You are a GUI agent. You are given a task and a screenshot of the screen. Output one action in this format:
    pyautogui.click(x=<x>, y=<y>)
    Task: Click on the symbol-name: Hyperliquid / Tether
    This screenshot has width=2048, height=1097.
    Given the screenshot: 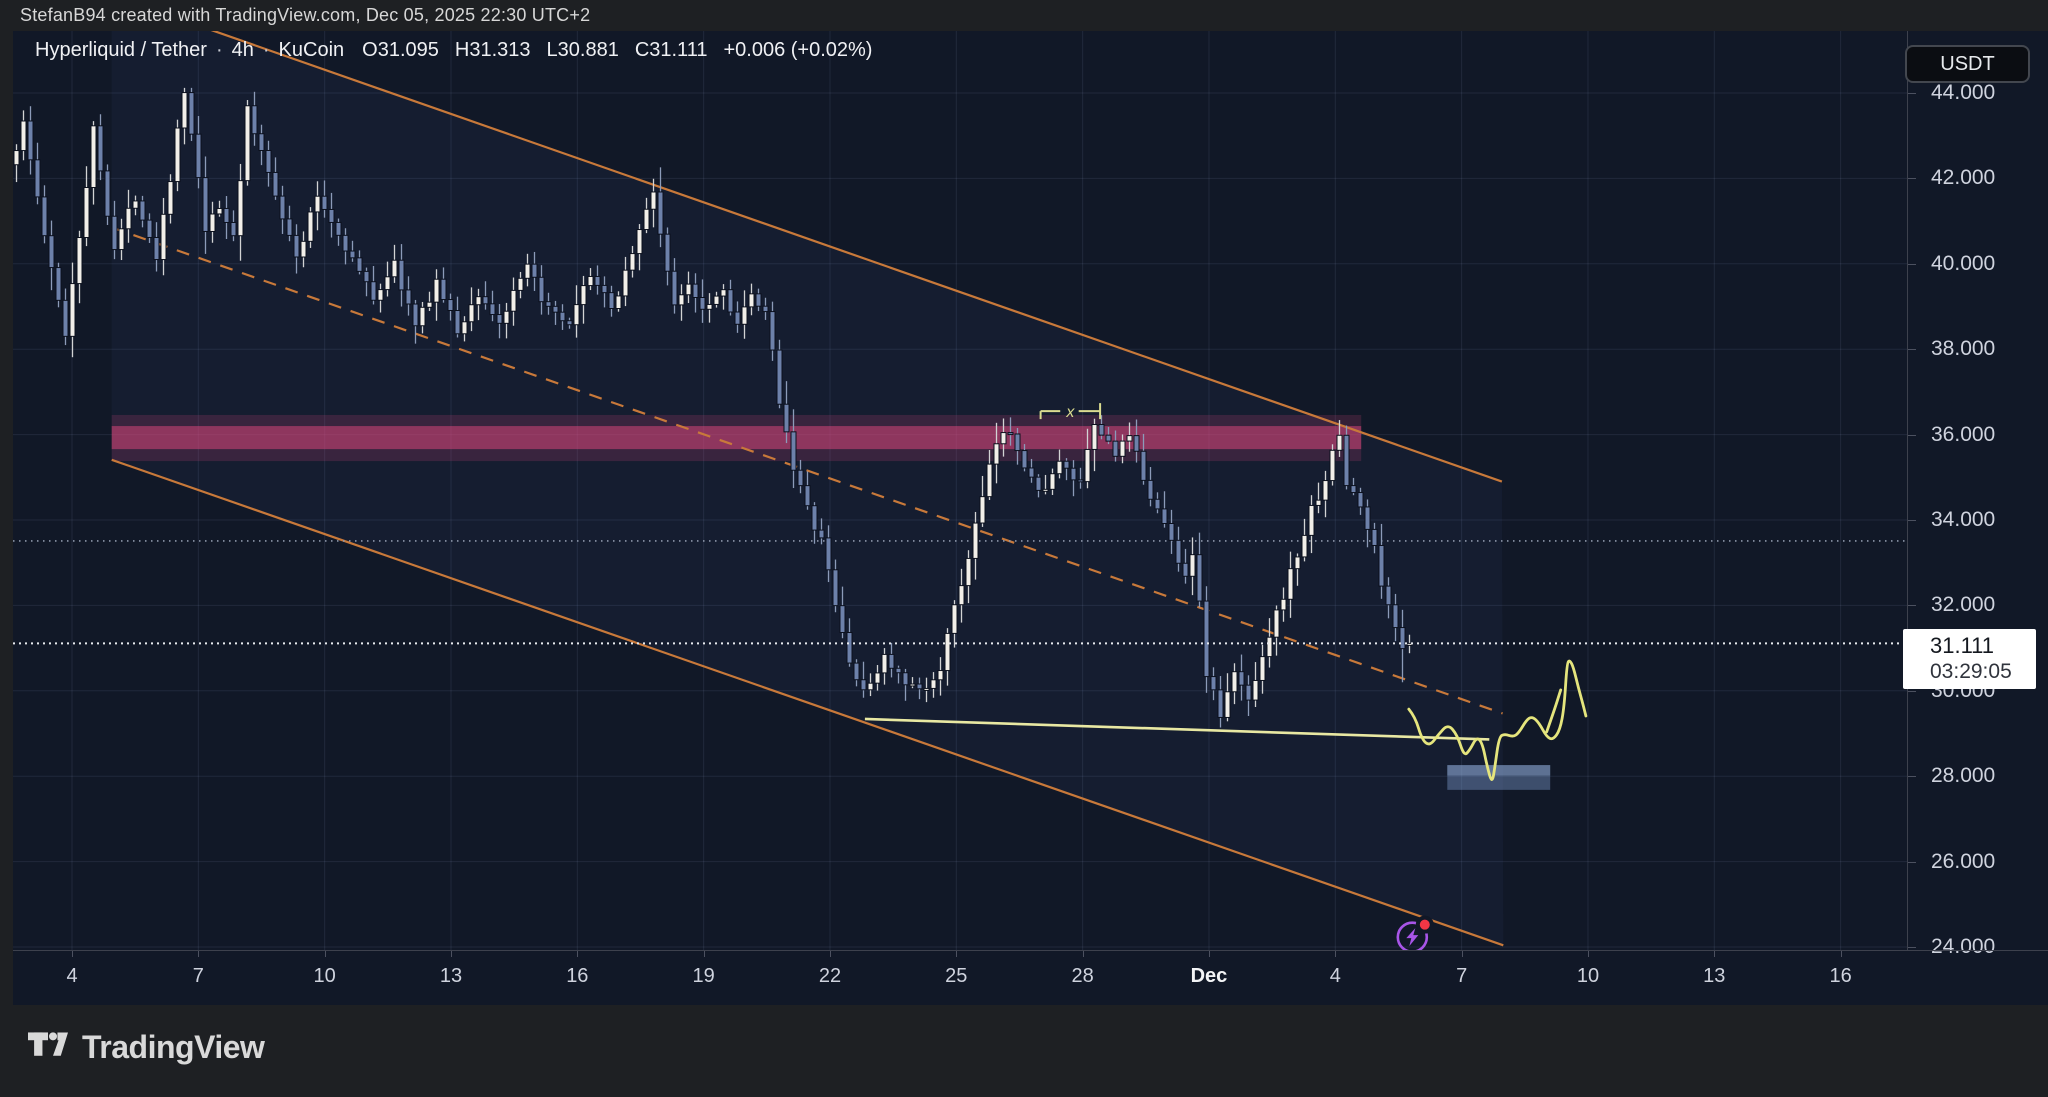 What is the action you would take?
    pyautogui.click(x=121, y=49)
    